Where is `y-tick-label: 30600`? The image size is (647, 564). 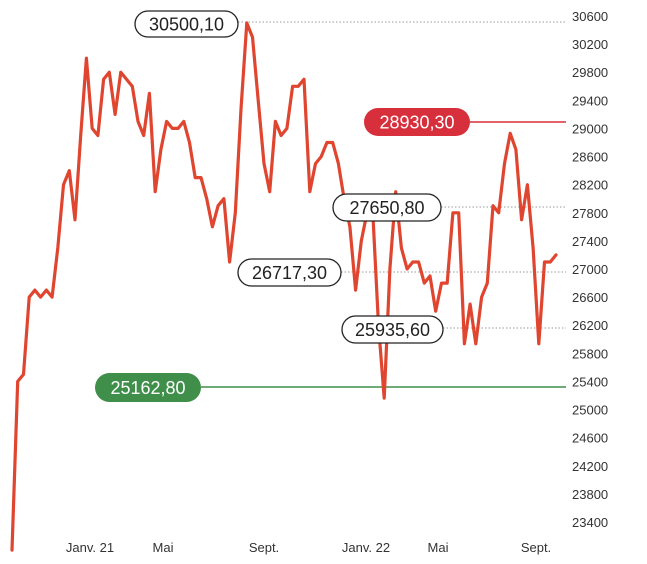 y-tick-label: 30600 is located at coordinates (590, 16).